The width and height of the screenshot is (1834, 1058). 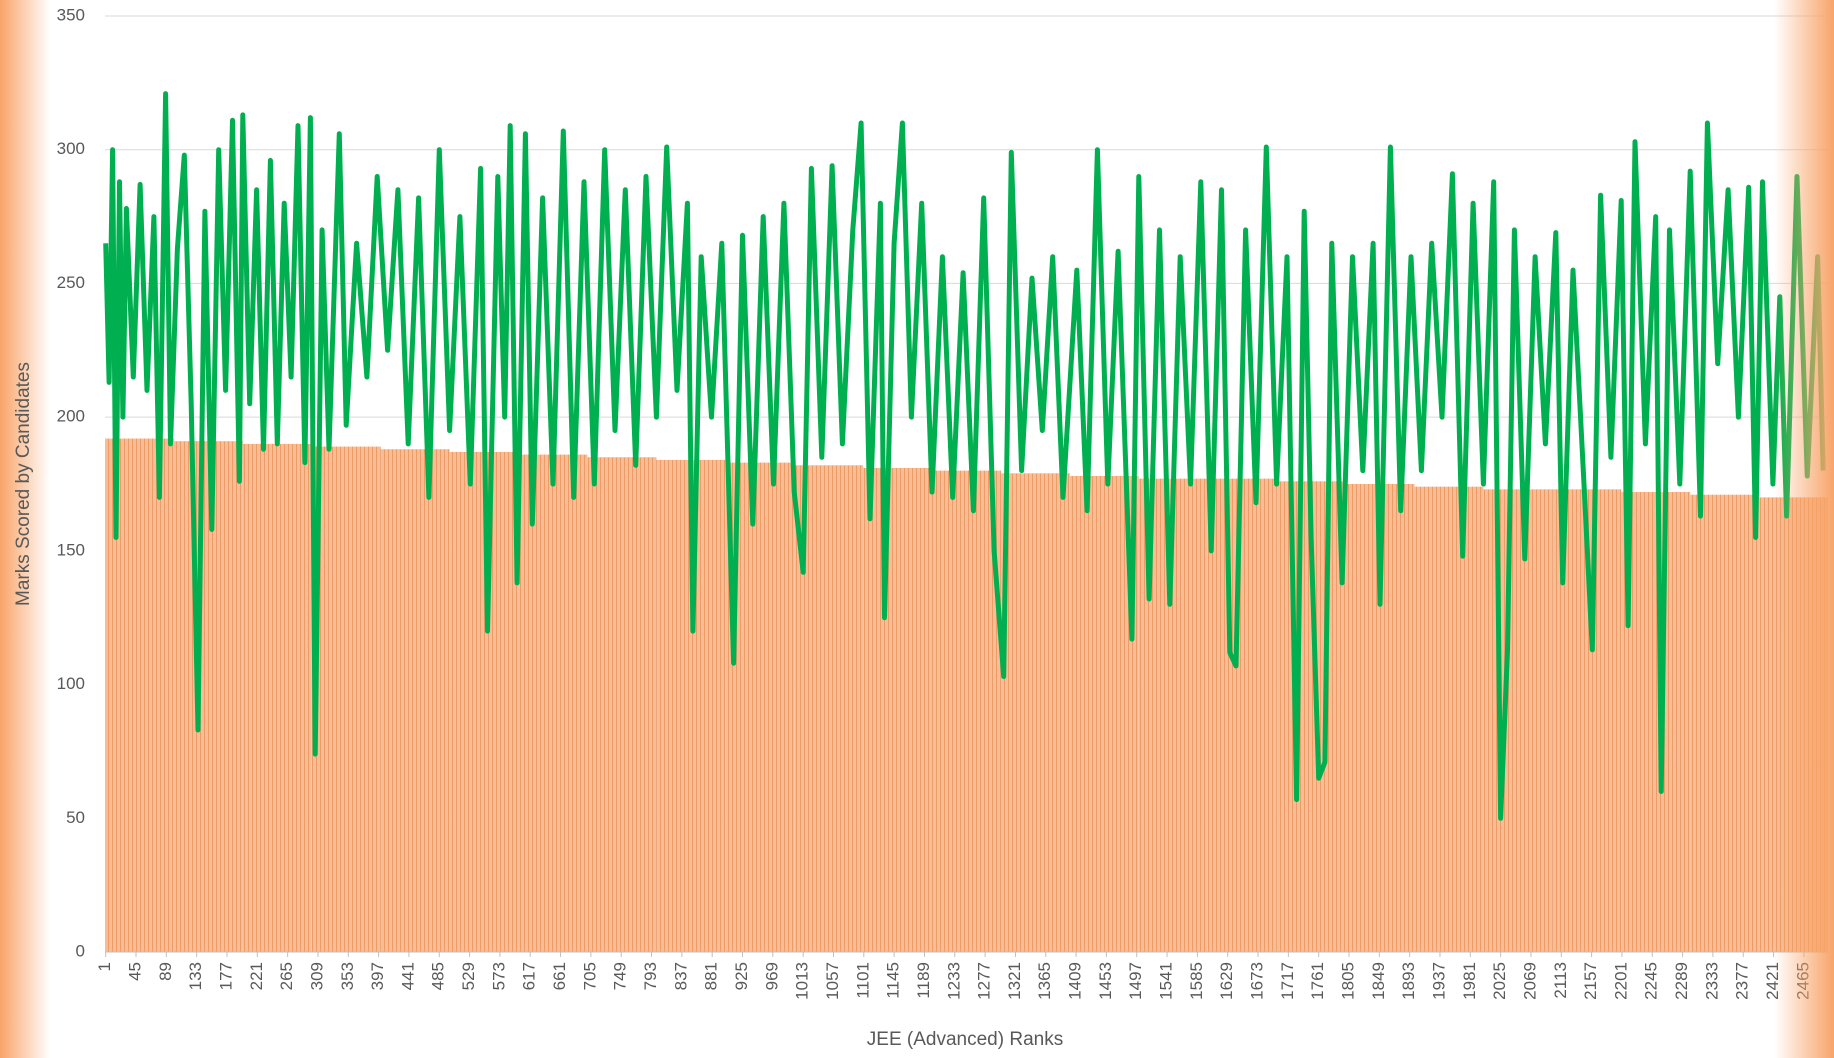 I want to click on x-tick-label: 265, so click(x=286, y=976).